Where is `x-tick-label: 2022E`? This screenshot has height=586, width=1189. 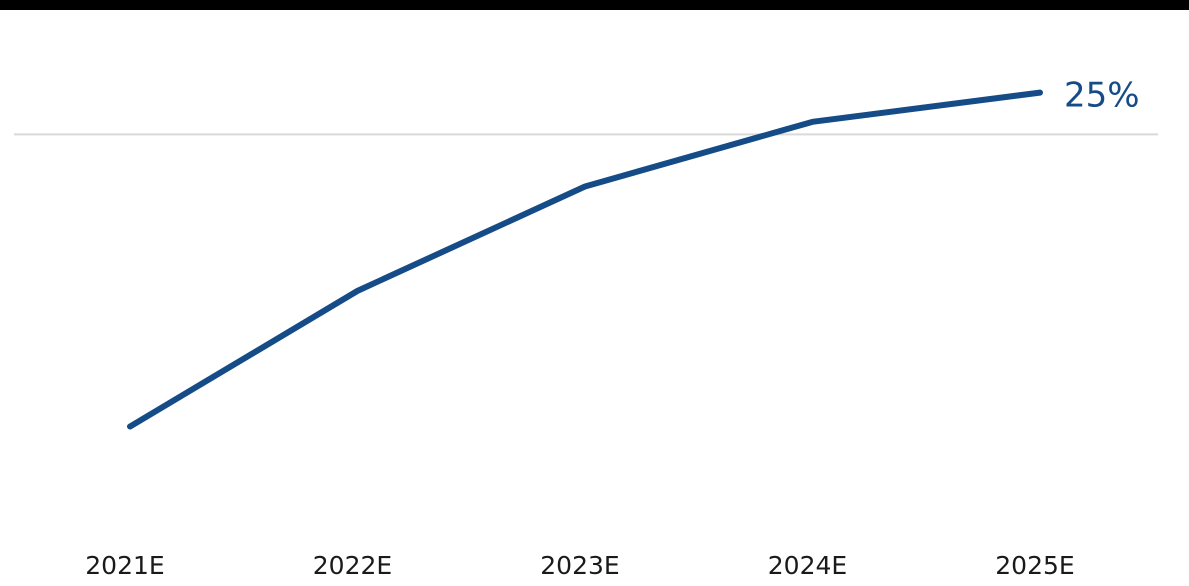
x-tick-label: 2022E is located at coordinates (352, 565).